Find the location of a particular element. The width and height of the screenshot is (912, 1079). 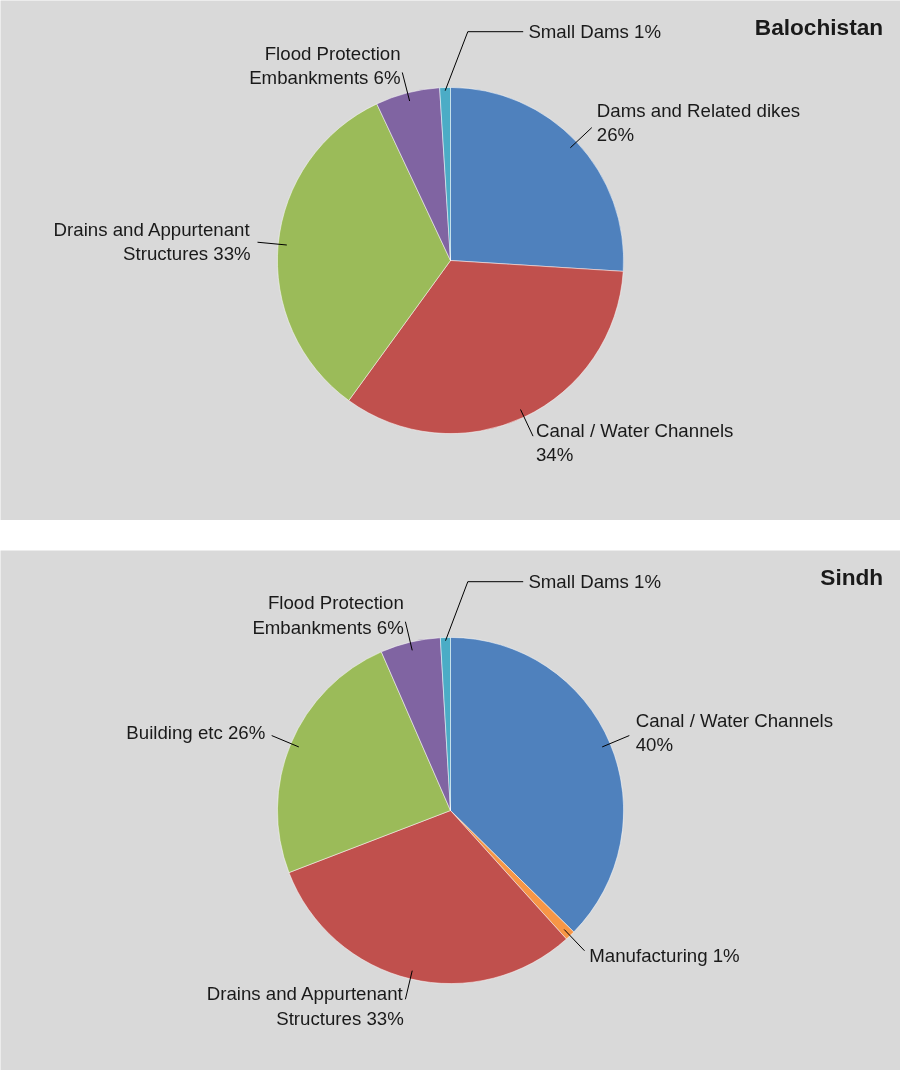

data-label: 26% is located at coordinates (615, 135).